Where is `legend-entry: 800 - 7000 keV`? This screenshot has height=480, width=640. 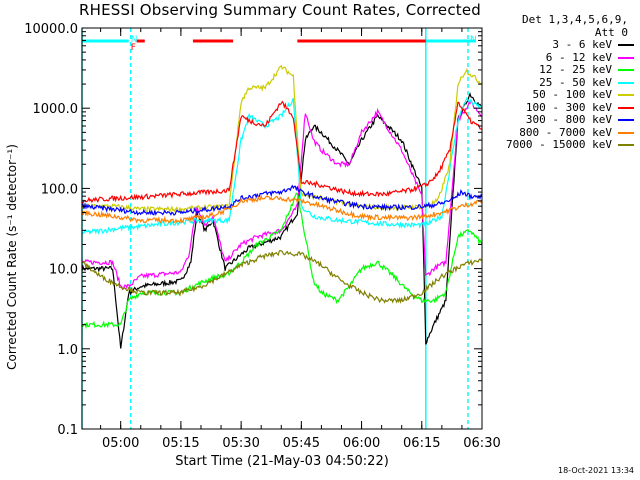
legend-entry: 800 - 7000 keV is located at coordinates (561, 132).